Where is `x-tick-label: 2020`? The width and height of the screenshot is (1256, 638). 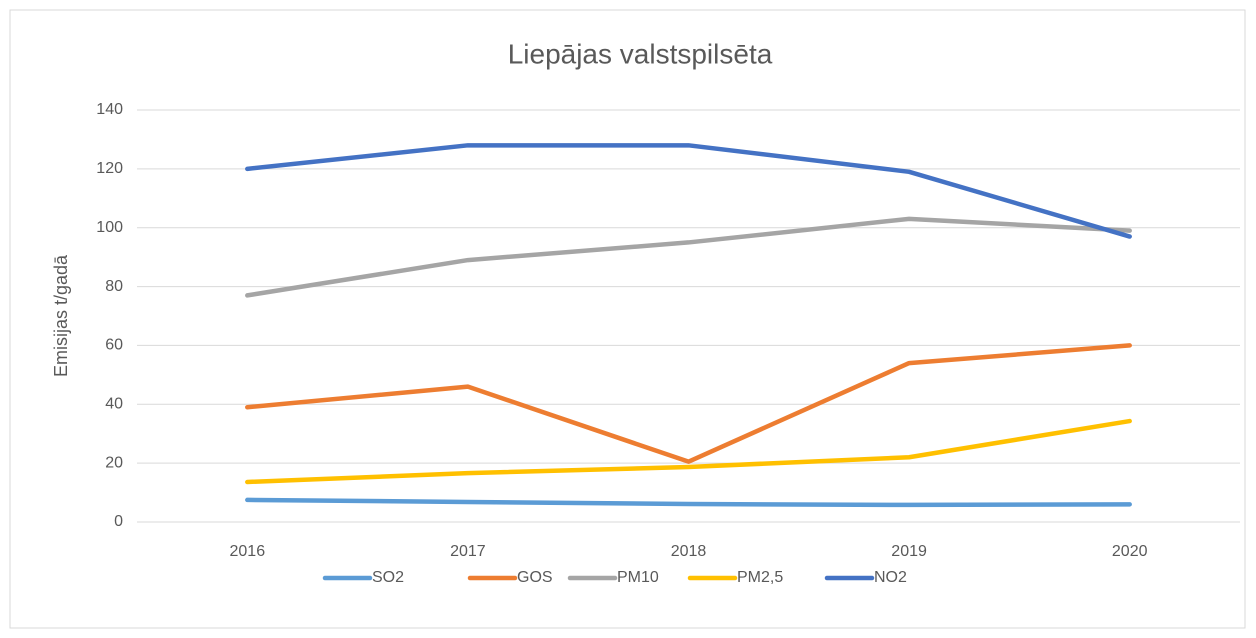 x-tick-label: 2020 is located at coordinates (1130, 551).